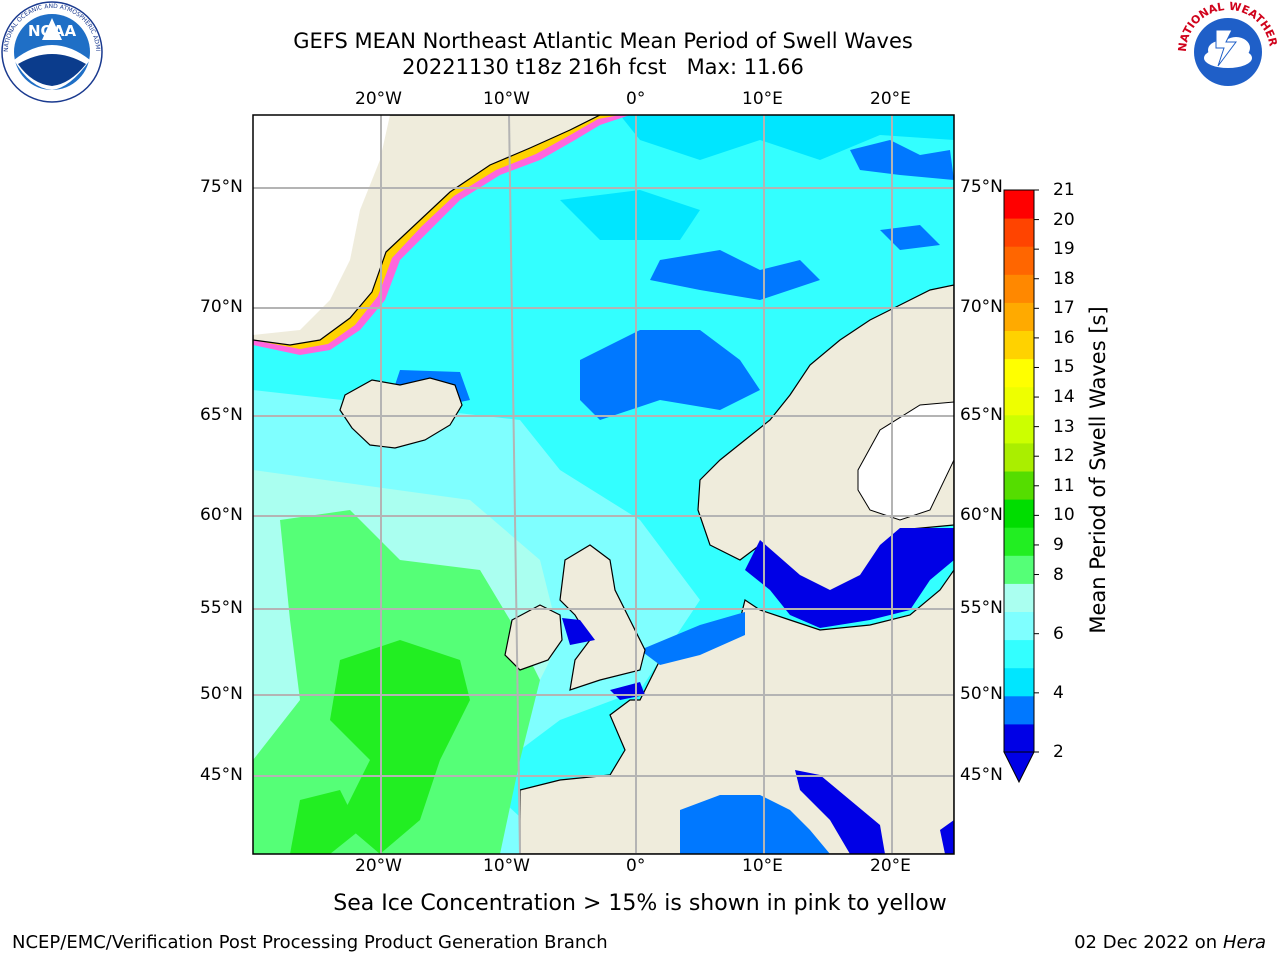 The image size is (1280, 960). Describe the element at coordinates (52, 31) in the screenshot. I see `noaa-logo-text: NOAA` at that location.